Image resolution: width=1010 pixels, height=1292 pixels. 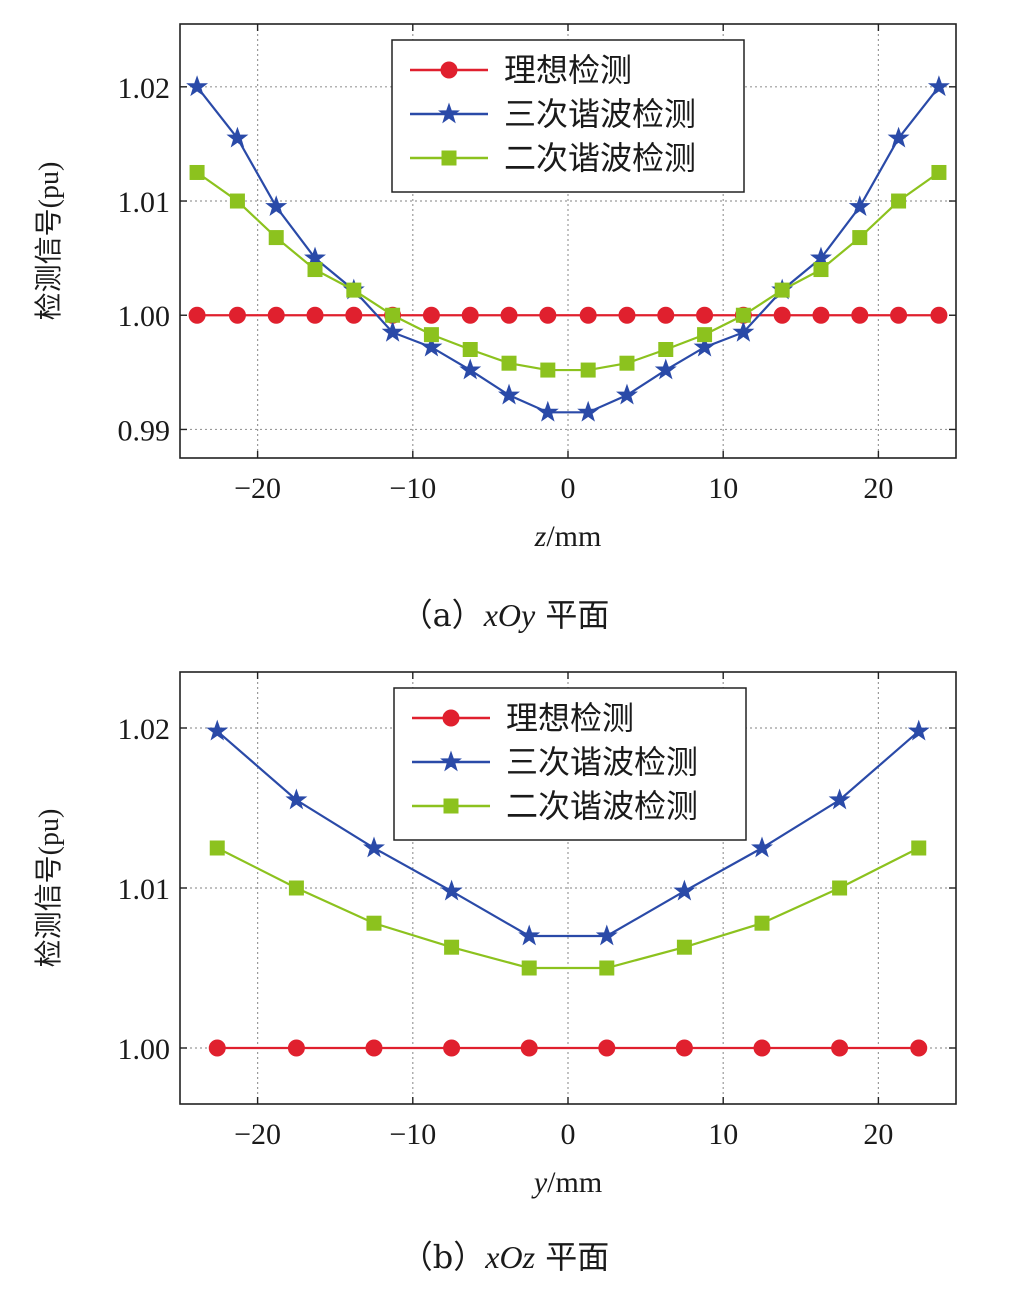 What do you see at coordinates (572, 1257) in the screenshot?
I see `caption-b-suffix: 平面` at bounding box center [572, 1257].